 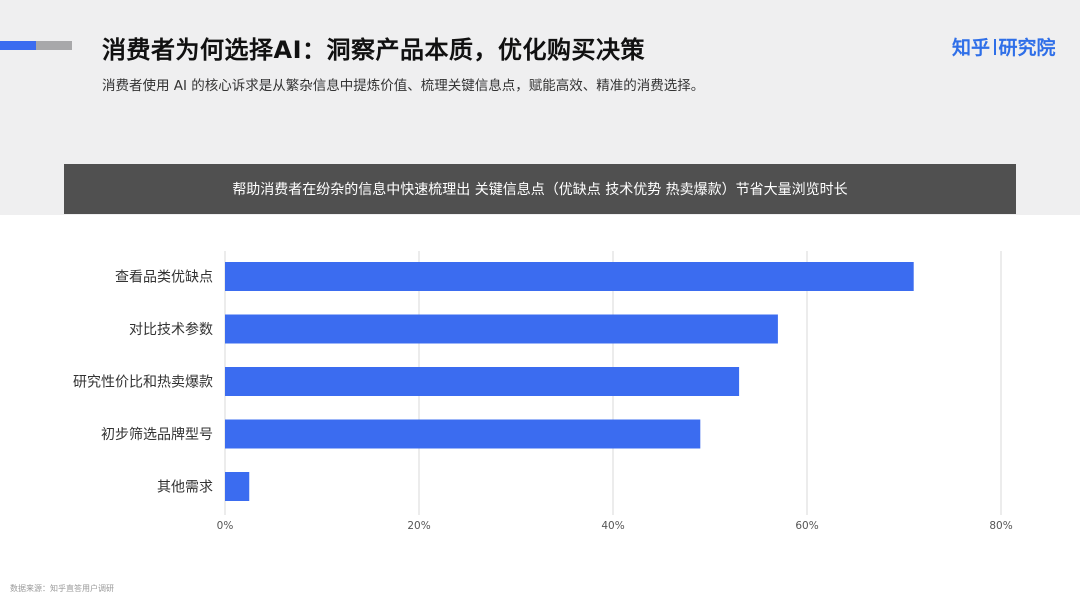 What do you see at coordinates (164, 278) in the screenshot?
I see `category-label: 查看品类优缺点` at bounding box center [164, 278].